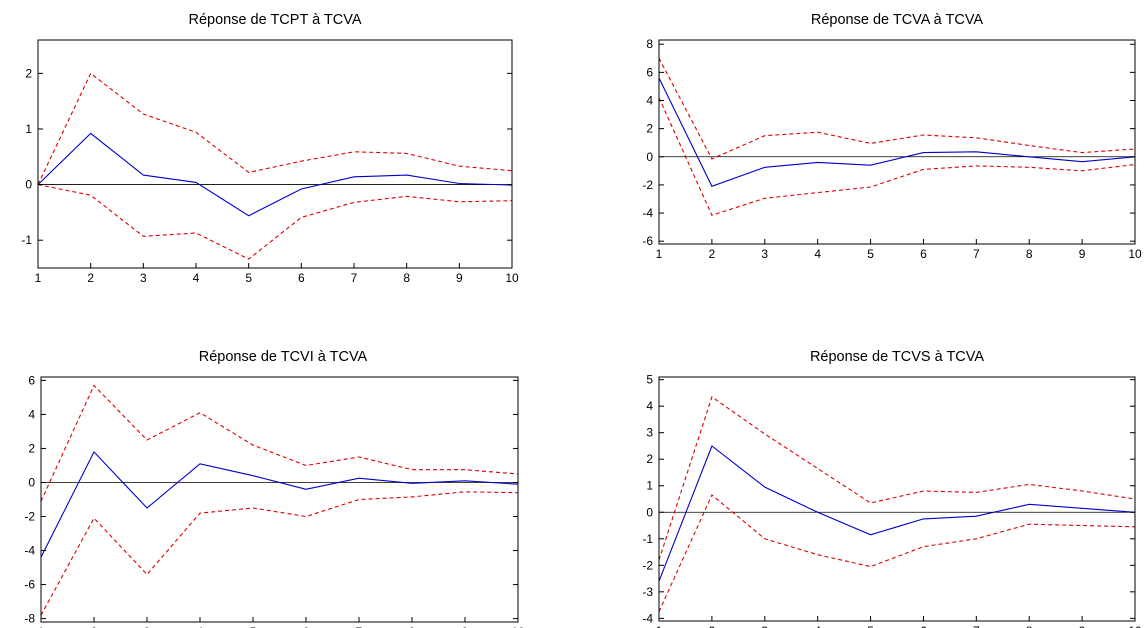 The height and width of the screenshot is (628, 1147). I want to click on tcvi-xtick-label: 7, so click(359, 626).